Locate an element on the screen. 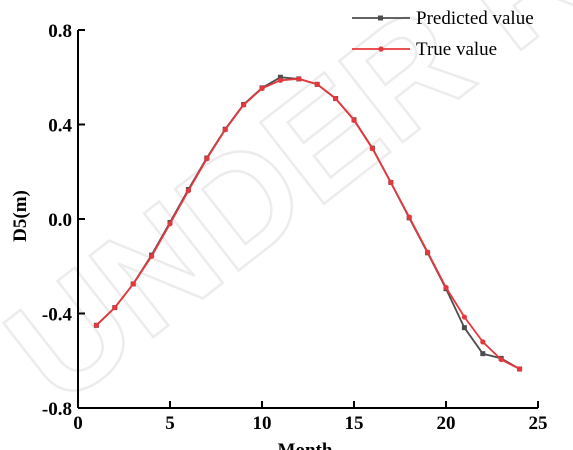 This screenshot has height=450, width=573. x-tick-label: 20 is located at coordinates (446, 423).